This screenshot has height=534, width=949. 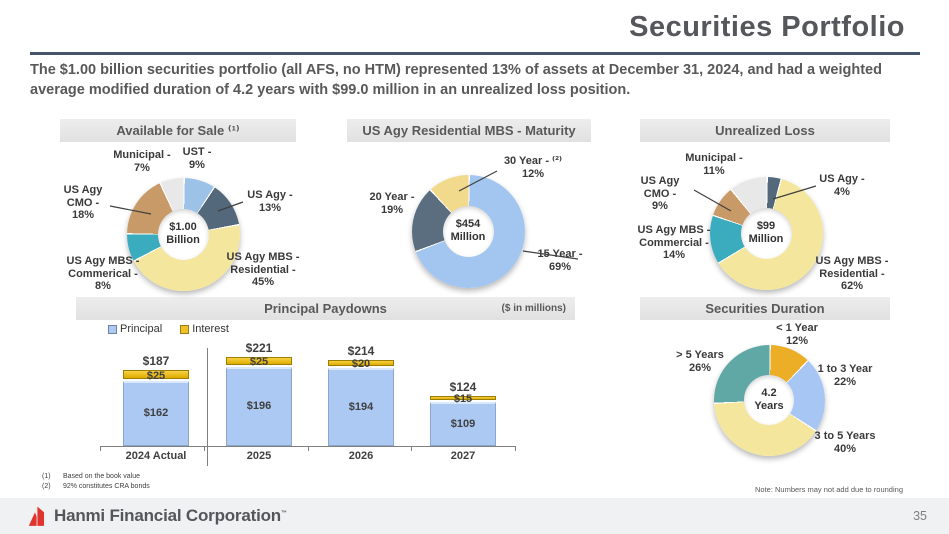 What do you see at coordinates (474, 516) in the screenshot?
I see `footer-bar: Hanmi Financial Corporation™ 35` at bounding box center [474, 516].